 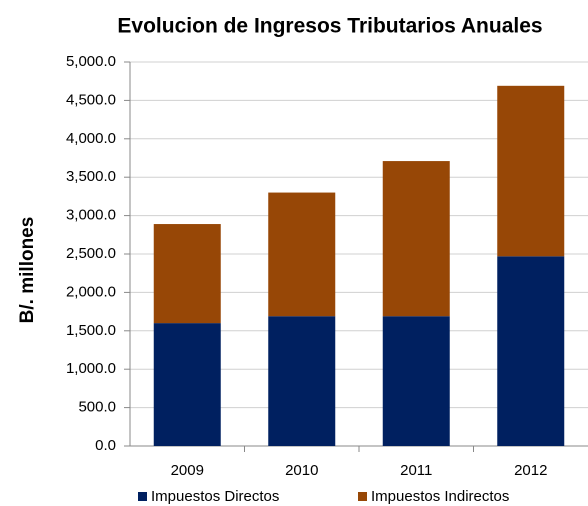 I want to click on y-tick-label: 3,500.0, so click(x=91, y=176).